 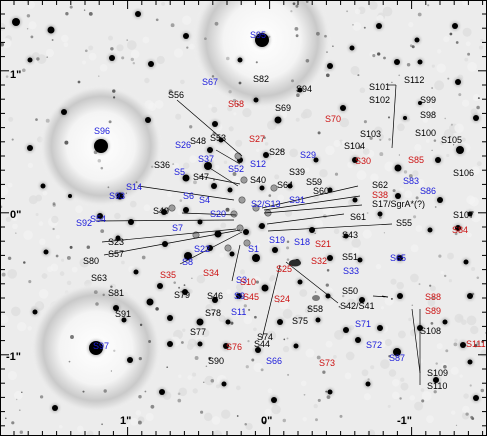 I want to click on source-label: S62, so click(x=380, y=185).